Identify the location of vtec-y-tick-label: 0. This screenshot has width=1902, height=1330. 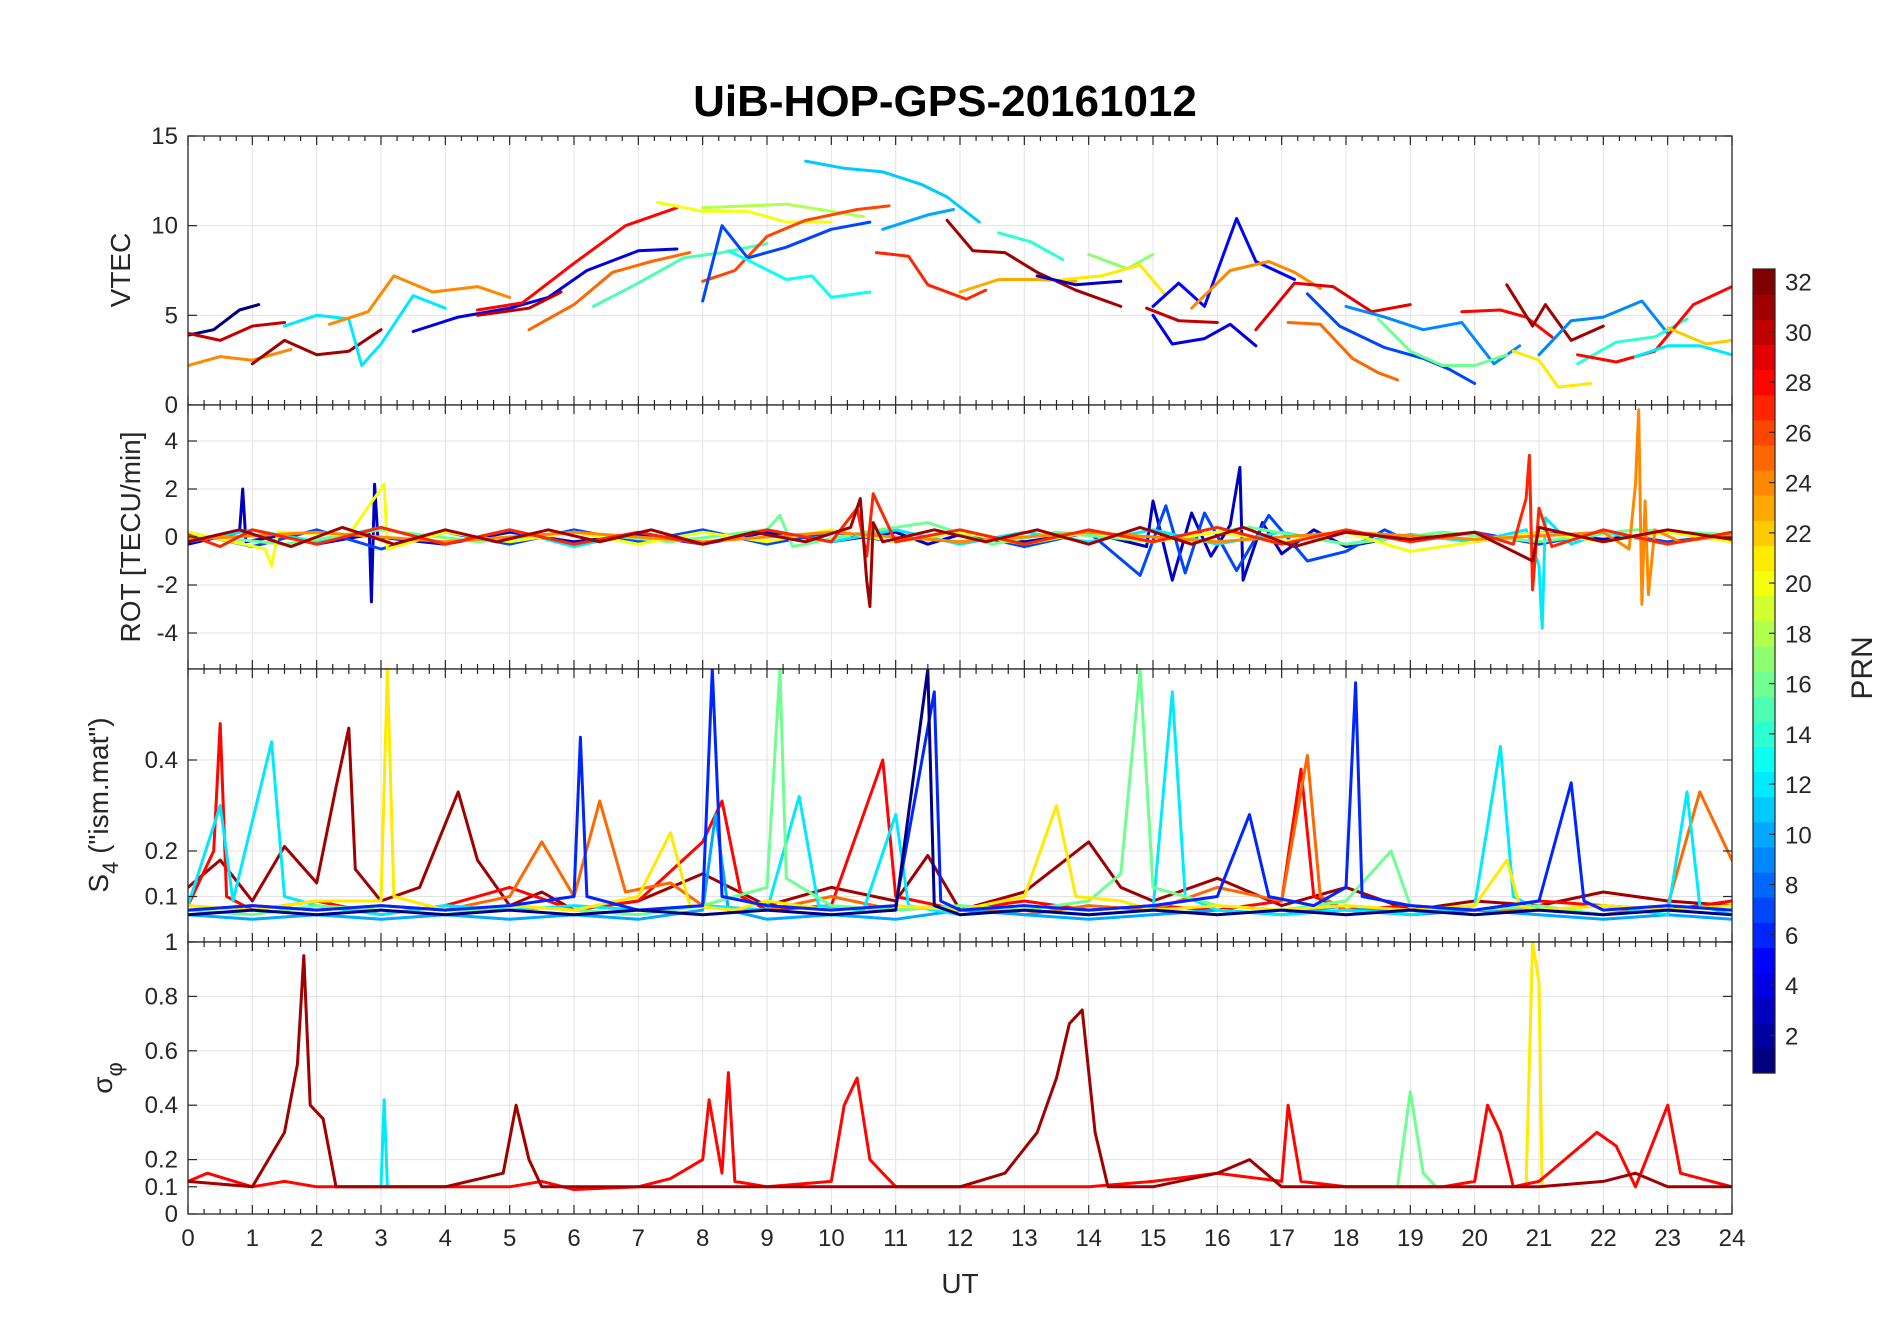
(171, 405).